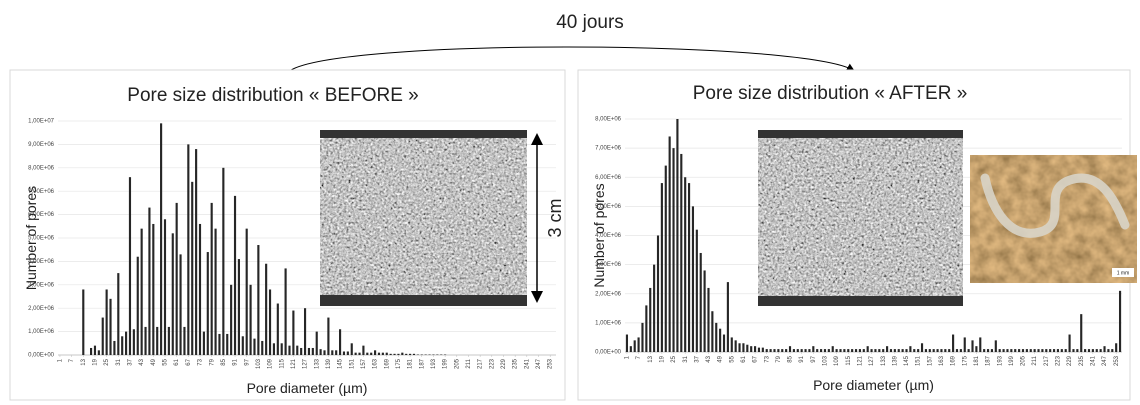 The height and width of the screenshot is (405, 1140). What do you see at coordinates (61, 360) in the screenshot?
I see `x-tick-label: 1` at bounding box center [61, 360].